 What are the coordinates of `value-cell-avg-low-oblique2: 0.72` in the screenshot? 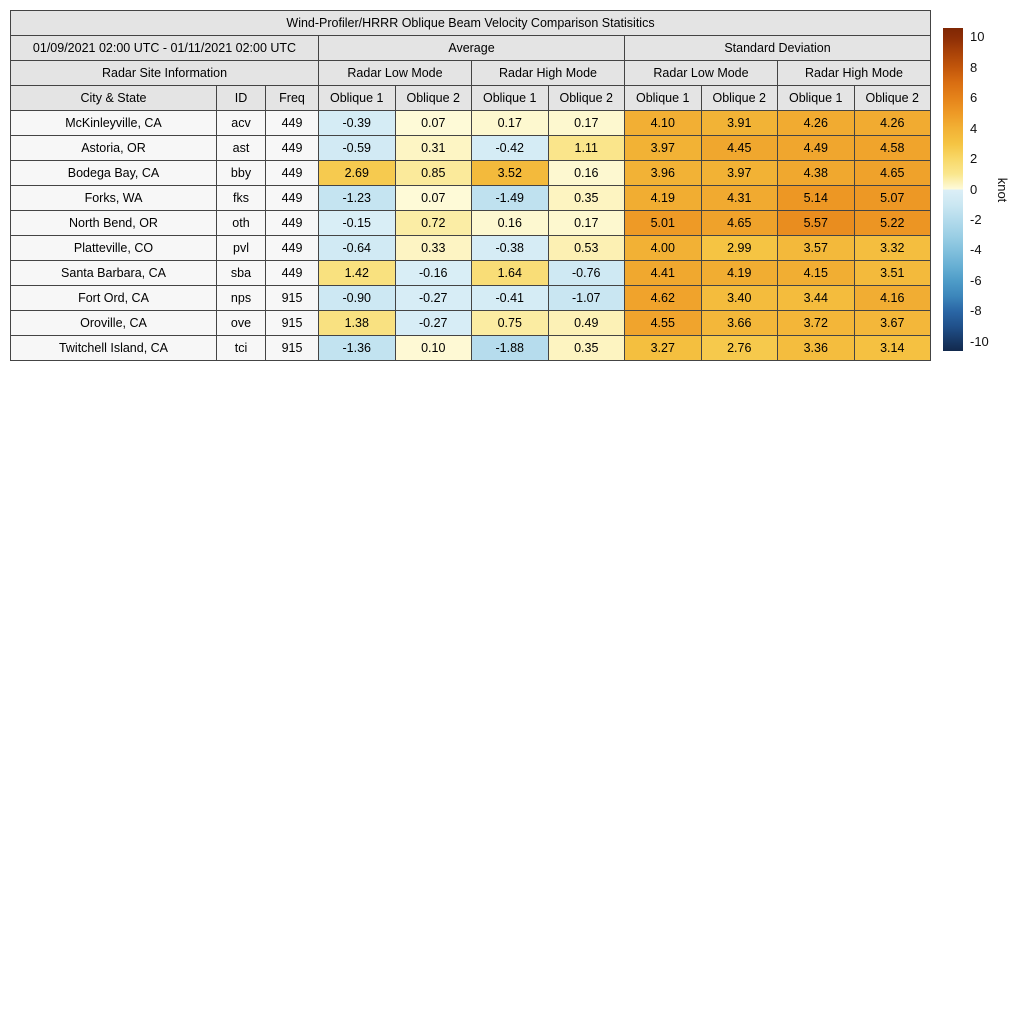 It's located at (433, 223).